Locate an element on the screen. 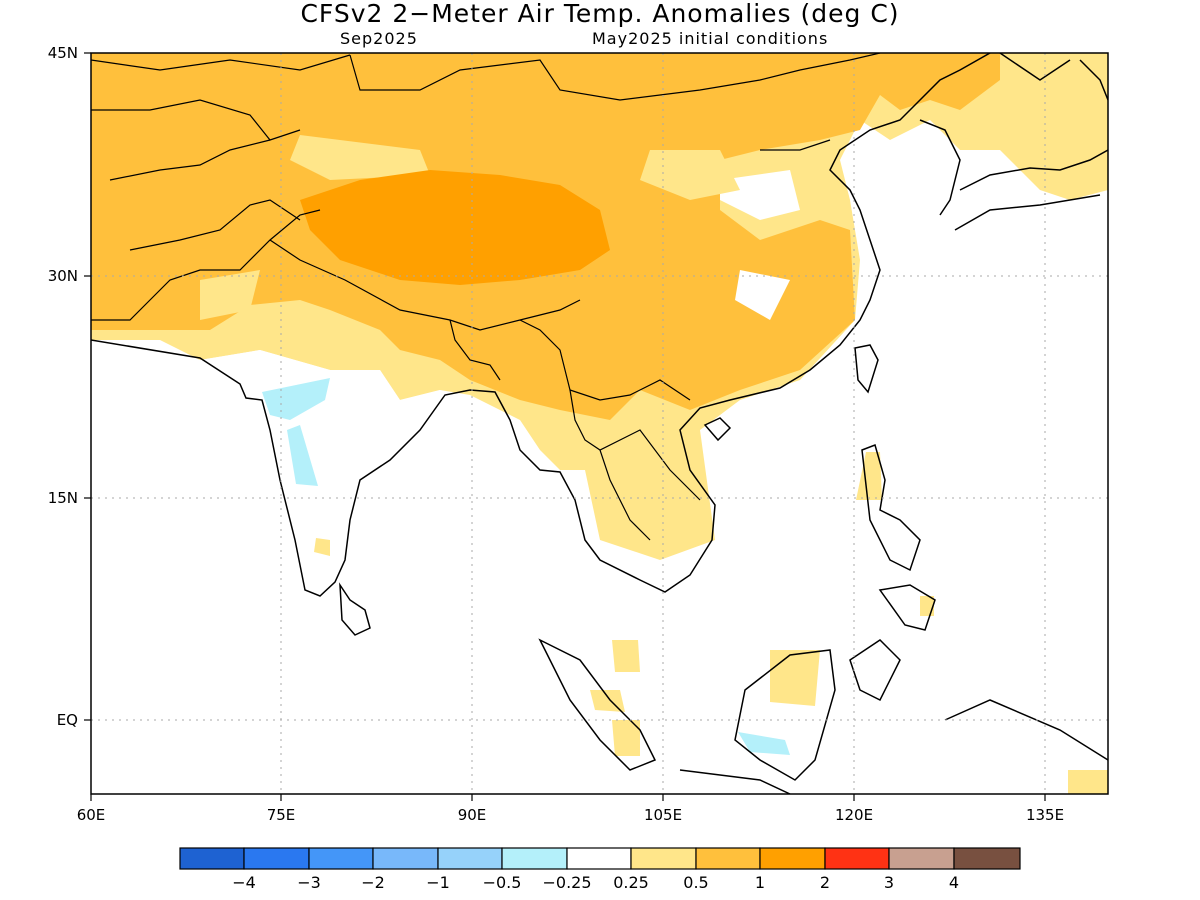  colorbar-label-3: −1 is located at coordinates (438, 882).